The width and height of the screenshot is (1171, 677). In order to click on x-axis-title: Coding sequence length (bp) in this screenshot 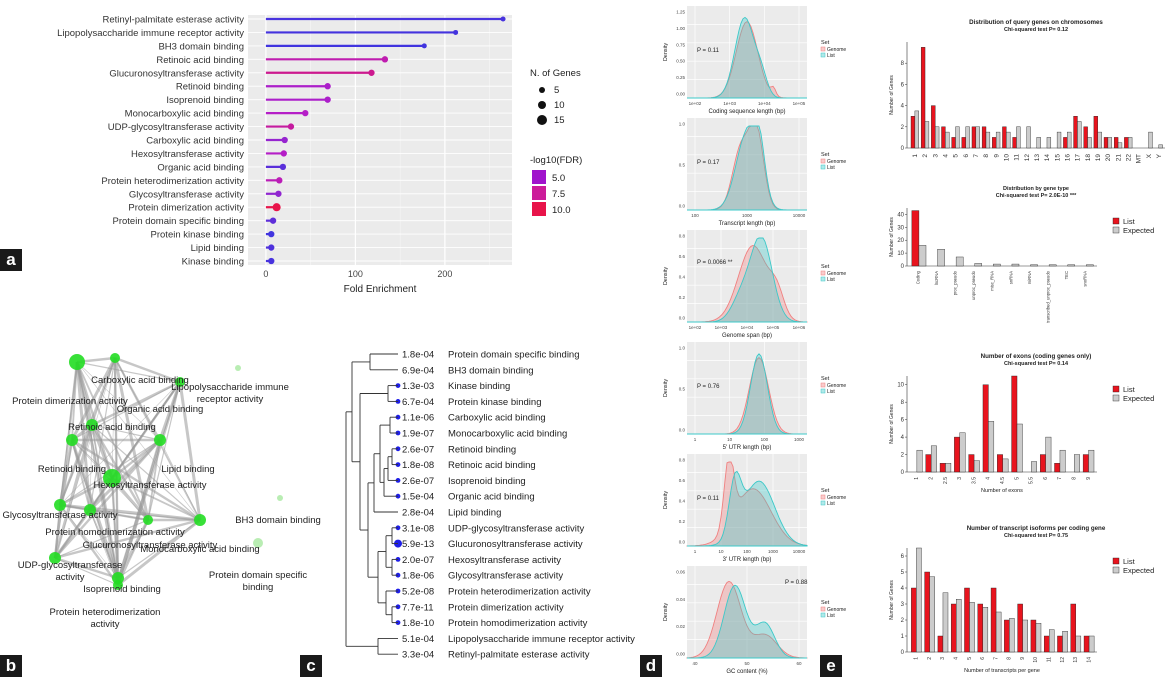, I will do `click(746, 112)`.